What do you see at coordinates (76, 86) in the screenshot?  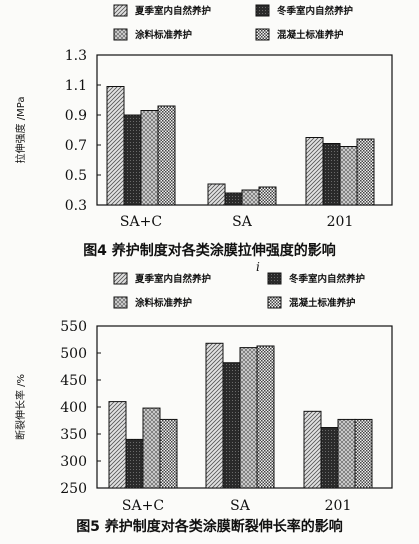 I see `y-tick-label: 1.1` at bounding box center [76, 86].